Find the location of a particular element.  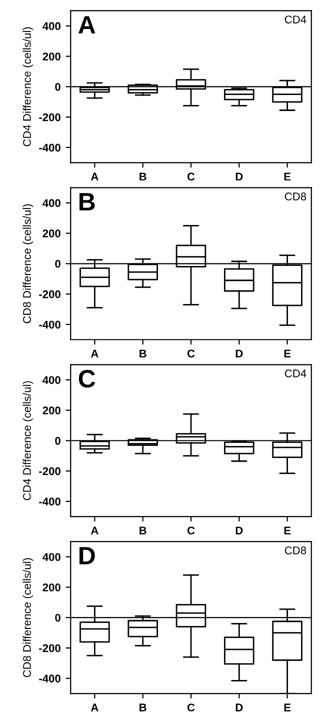

annotation: C is located at coordinates (87, 379).